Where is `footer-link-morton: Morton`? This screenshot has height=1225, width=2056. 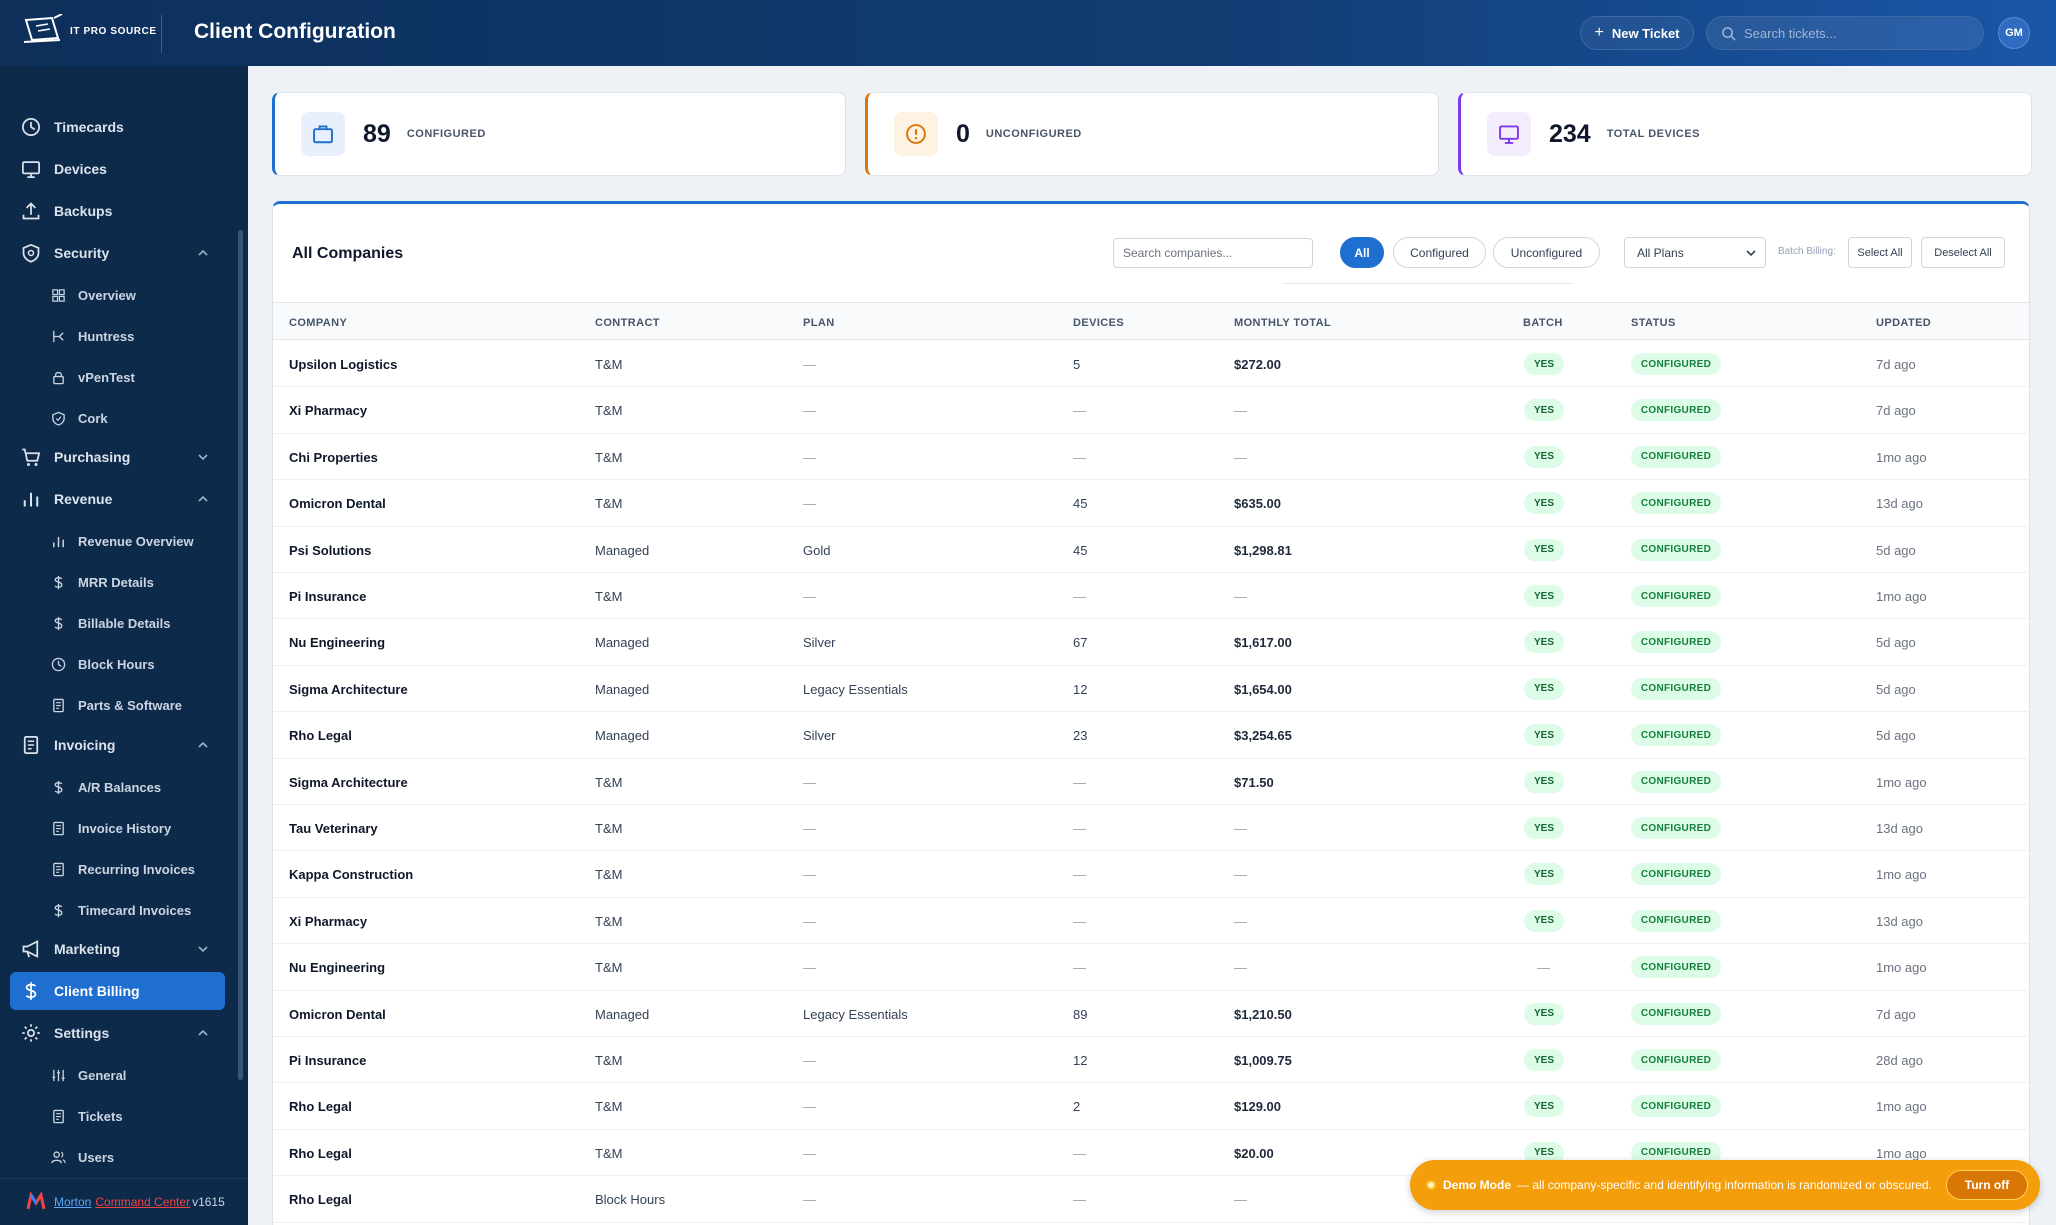 footer-link-morton: Morton is located at coordinates (73, 1202).